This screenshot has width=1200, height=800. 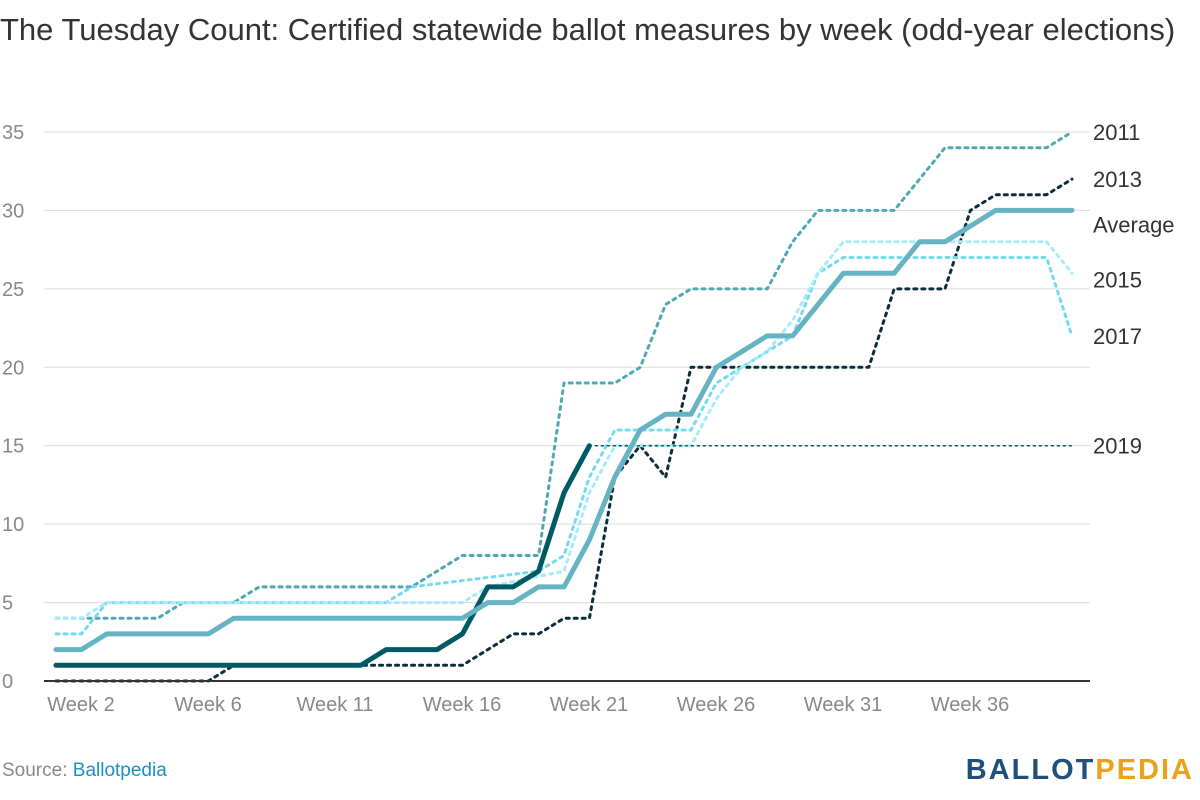 What do you see at coordinates (843, 705) in the screenshot?
I see `x-tick-label-week-31: Week 31` at bounding box center [843, 705].